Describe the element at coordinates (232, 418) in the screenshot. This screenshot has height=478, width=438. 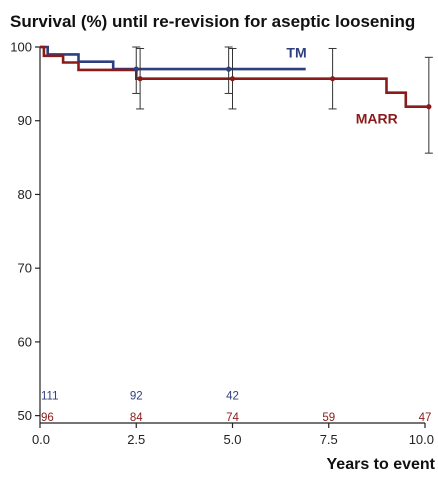
I see `risk-count-marr: 74` at that location.